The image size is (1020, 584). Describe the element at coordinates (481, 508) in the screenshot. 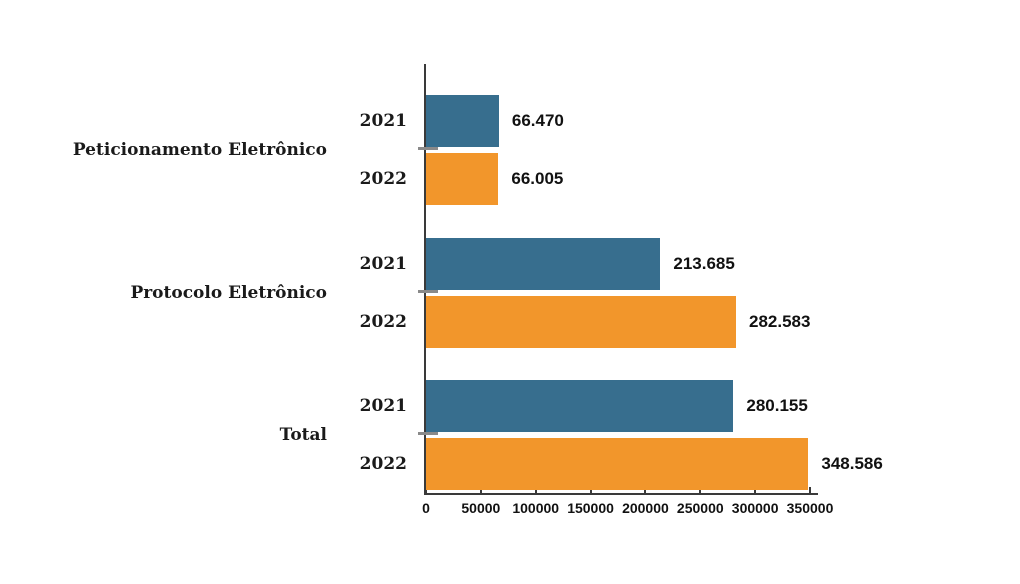

I see `x-axis-tick-label: 50000` at that location.